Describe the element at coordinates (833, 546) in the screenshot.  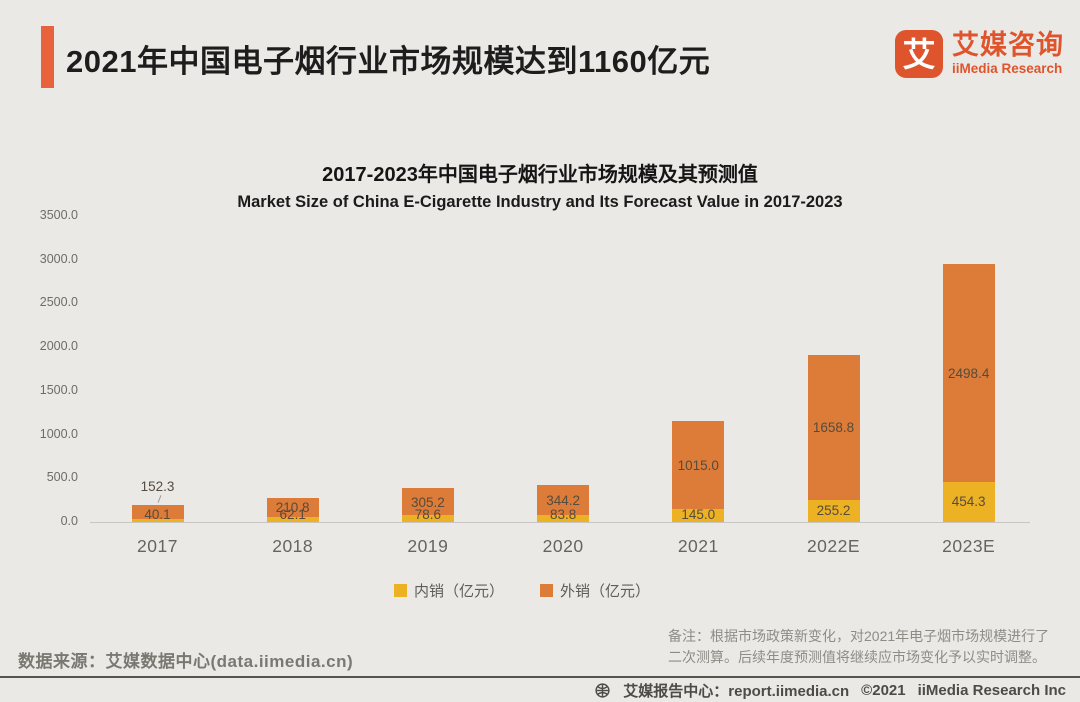
I see `x-axis-label: 2022E` at that location.